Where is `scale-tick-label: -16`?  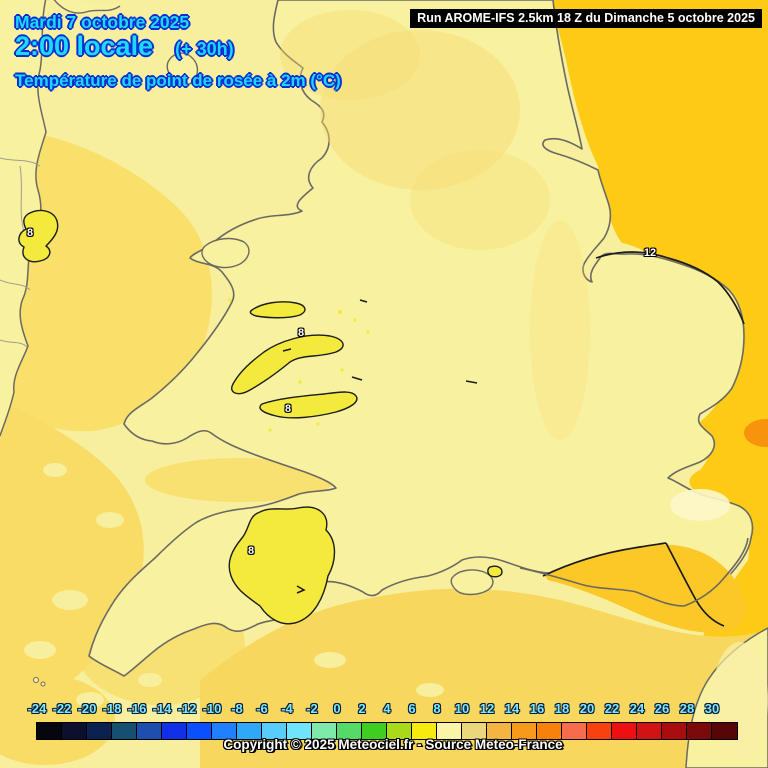 scale-tick-label: -16 is located at coordinates (137, 708).